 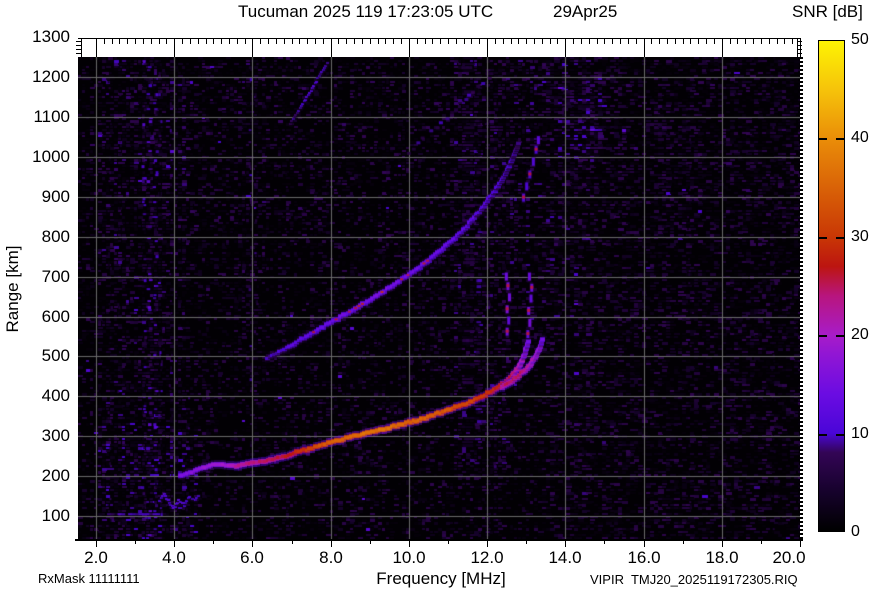 I want to click on colorbar-tick-label: 0, so click(x=855, y=531).